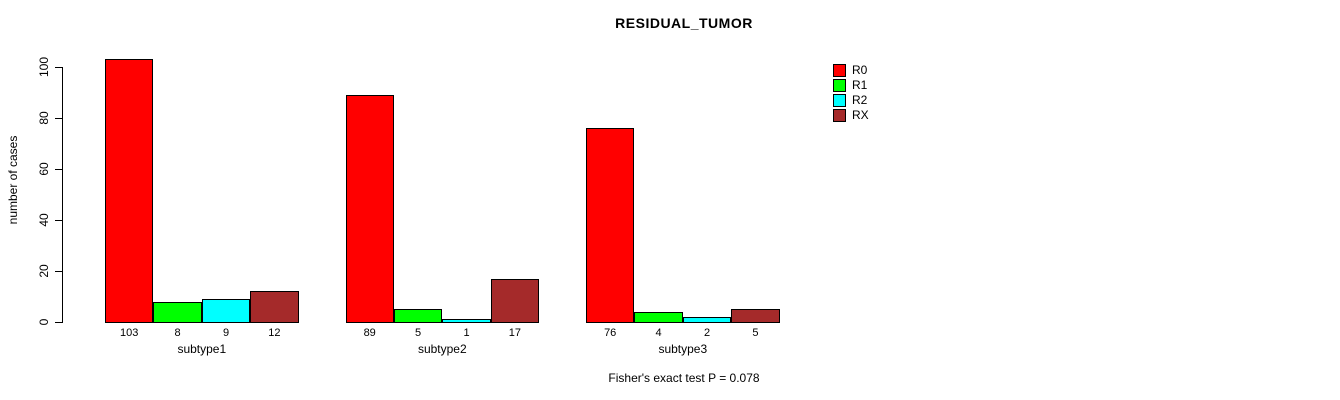  I want to click on bar-value-label: 89, so click(369, 333).